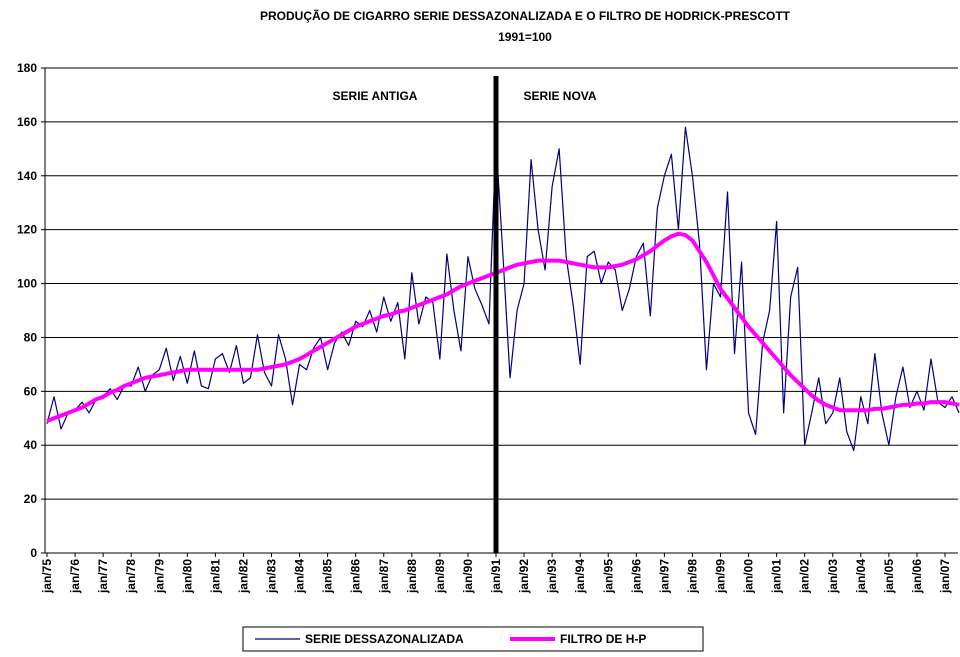  What do you see at coordinates (603, 639) in the screenshot?
I see `legend-label: FILTRO DE H-P` at bounding box center [603, 639].